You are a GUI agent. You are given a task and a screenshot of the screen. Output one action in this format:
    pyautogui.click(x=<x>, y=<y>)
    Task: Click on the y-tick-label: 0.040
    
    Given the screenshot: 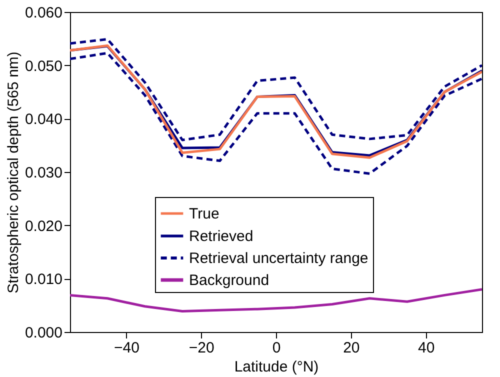 What is the action you would take?
    pyautogui.click(x=43, y=119)
    